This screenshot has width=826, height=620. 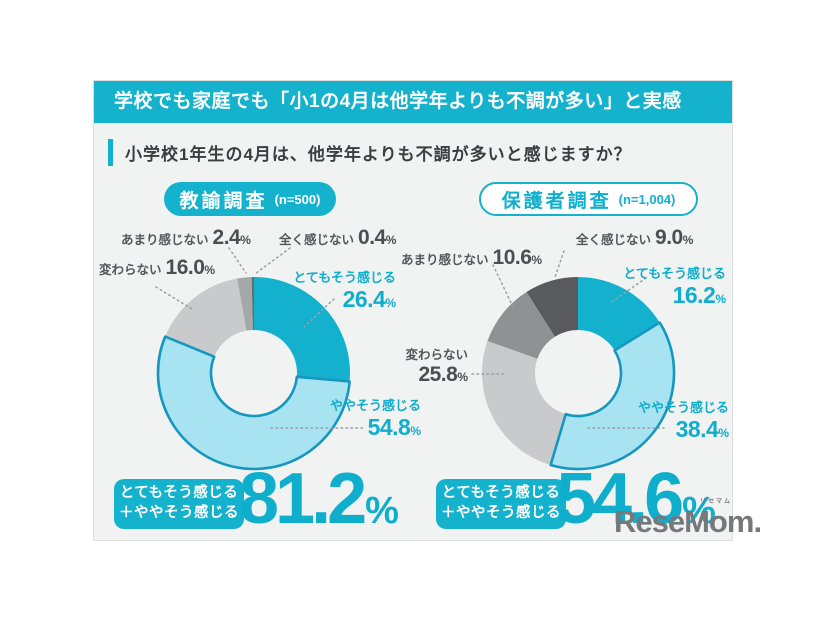 I want to click on resemom-logo: リセマム ReseMom., so click(x=688, y=518).